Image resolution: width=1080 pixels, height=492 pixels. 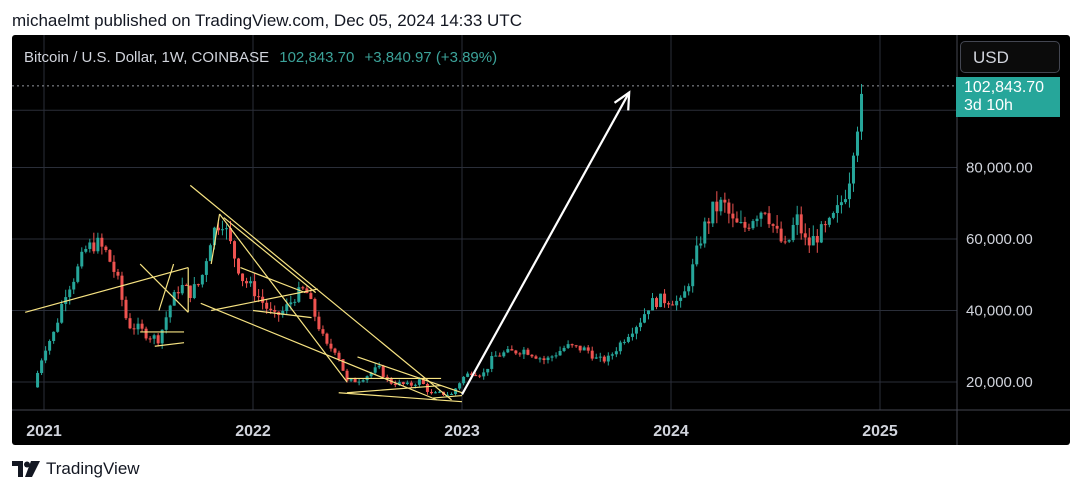 I want to click on projection-arrow-shaft, so click(x=546, y=243).